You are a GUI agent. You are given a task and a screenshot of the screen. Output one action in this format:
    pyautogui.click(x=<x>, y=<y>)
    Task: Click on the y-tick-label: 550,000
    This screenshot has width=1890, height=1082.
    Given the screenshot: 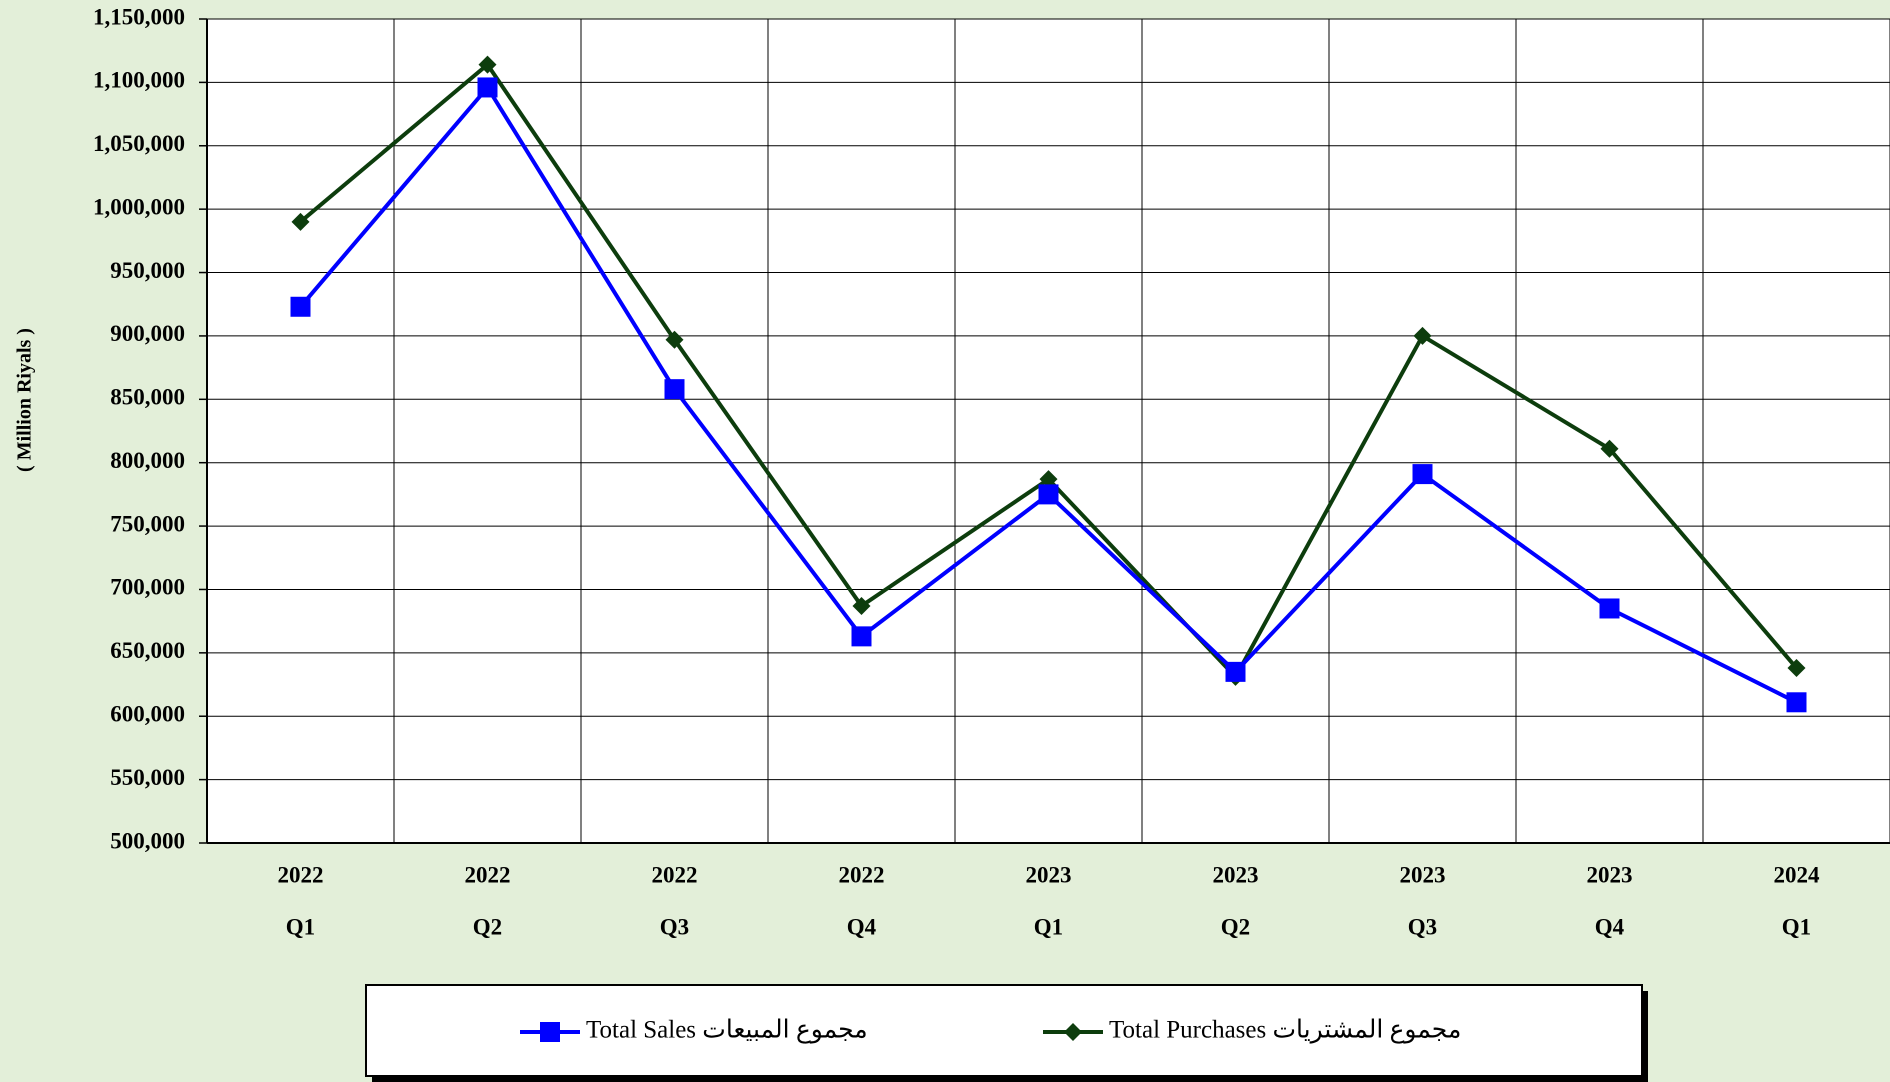 What is the action you would take?
    pyautogui.click(x=147, y=777)
    